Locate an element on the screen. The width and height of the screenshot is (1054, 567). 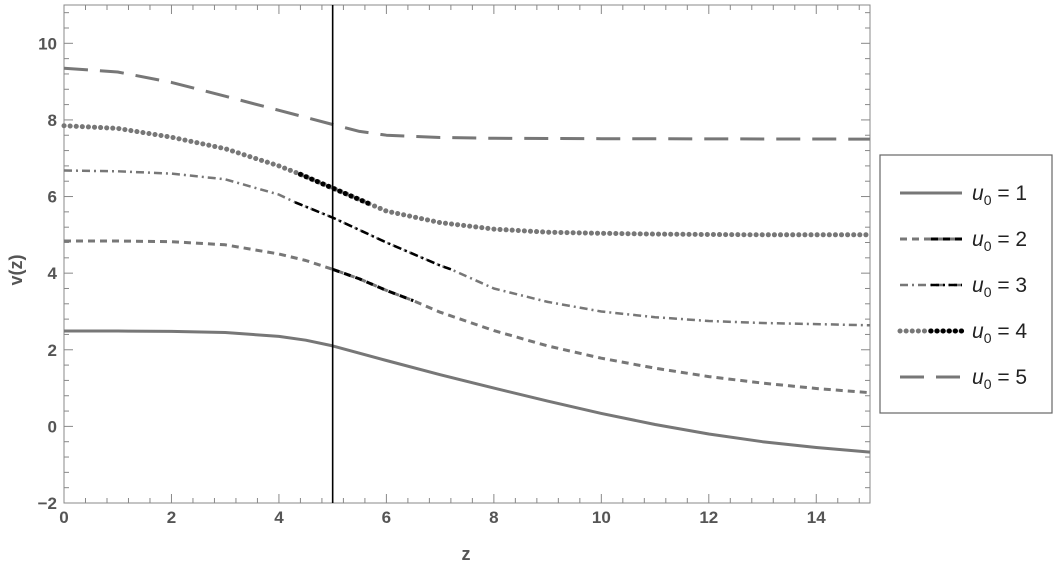
y-tick-label: 0 is located at coordinates (52, 426).